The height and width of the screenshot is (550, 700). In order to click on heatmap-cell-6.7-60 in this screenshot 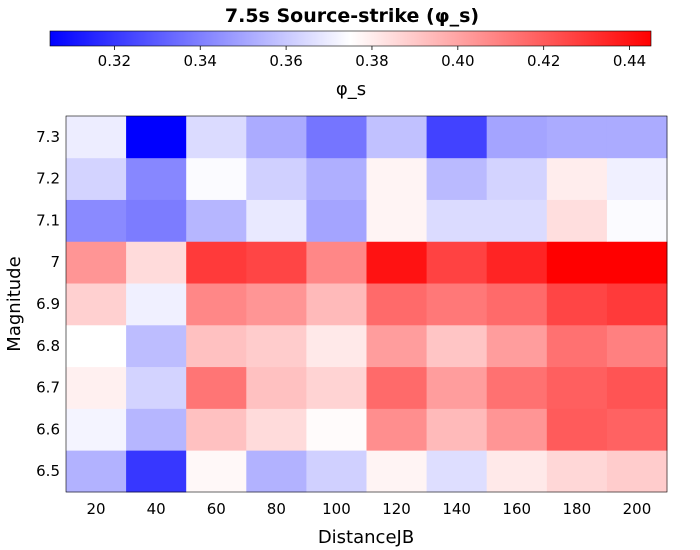, I will do `click(216, 387)`.